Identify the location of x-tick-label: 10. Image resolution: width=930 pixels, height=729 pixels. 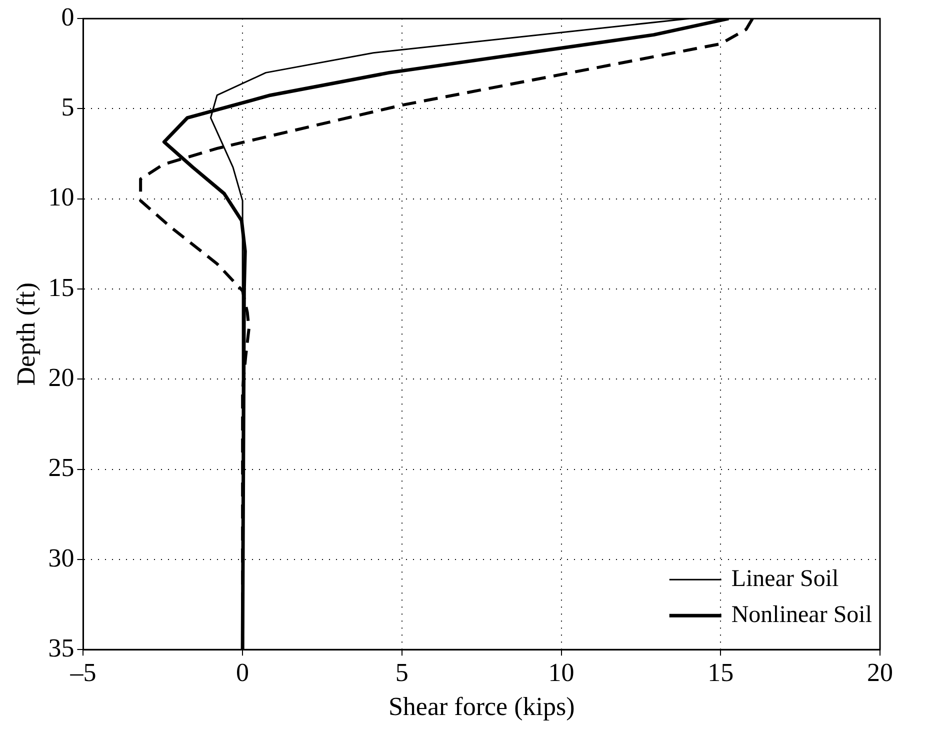
(561, 673).